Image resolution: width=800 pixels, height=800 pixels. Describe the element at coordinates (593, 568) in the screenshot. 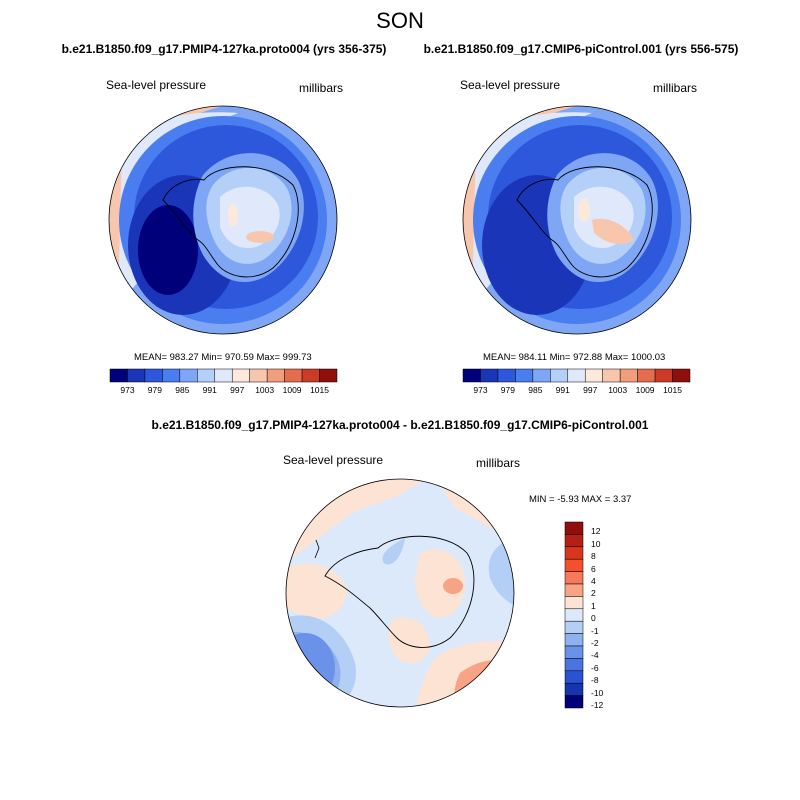

I see `colorbar-tick-label: 6` at that location.